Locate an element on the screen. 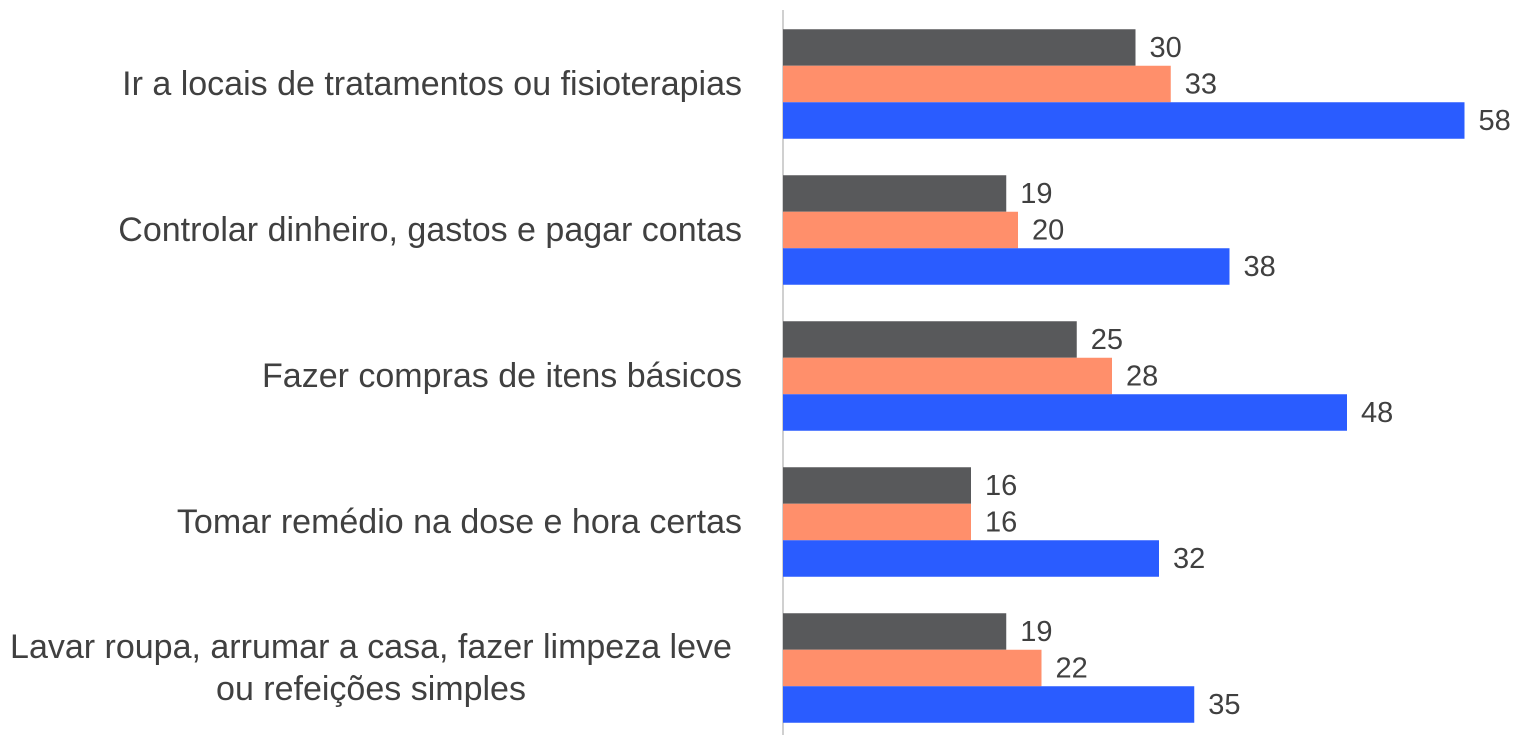  data-label: 48 is located at coordinates (1377, 413).